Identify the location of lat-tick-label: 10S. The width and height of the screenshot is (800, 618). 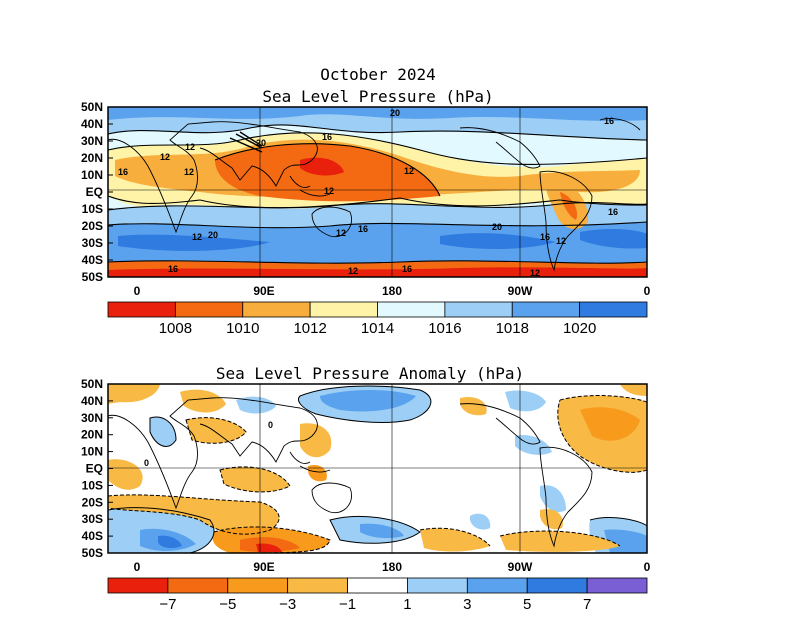
(92, 485).